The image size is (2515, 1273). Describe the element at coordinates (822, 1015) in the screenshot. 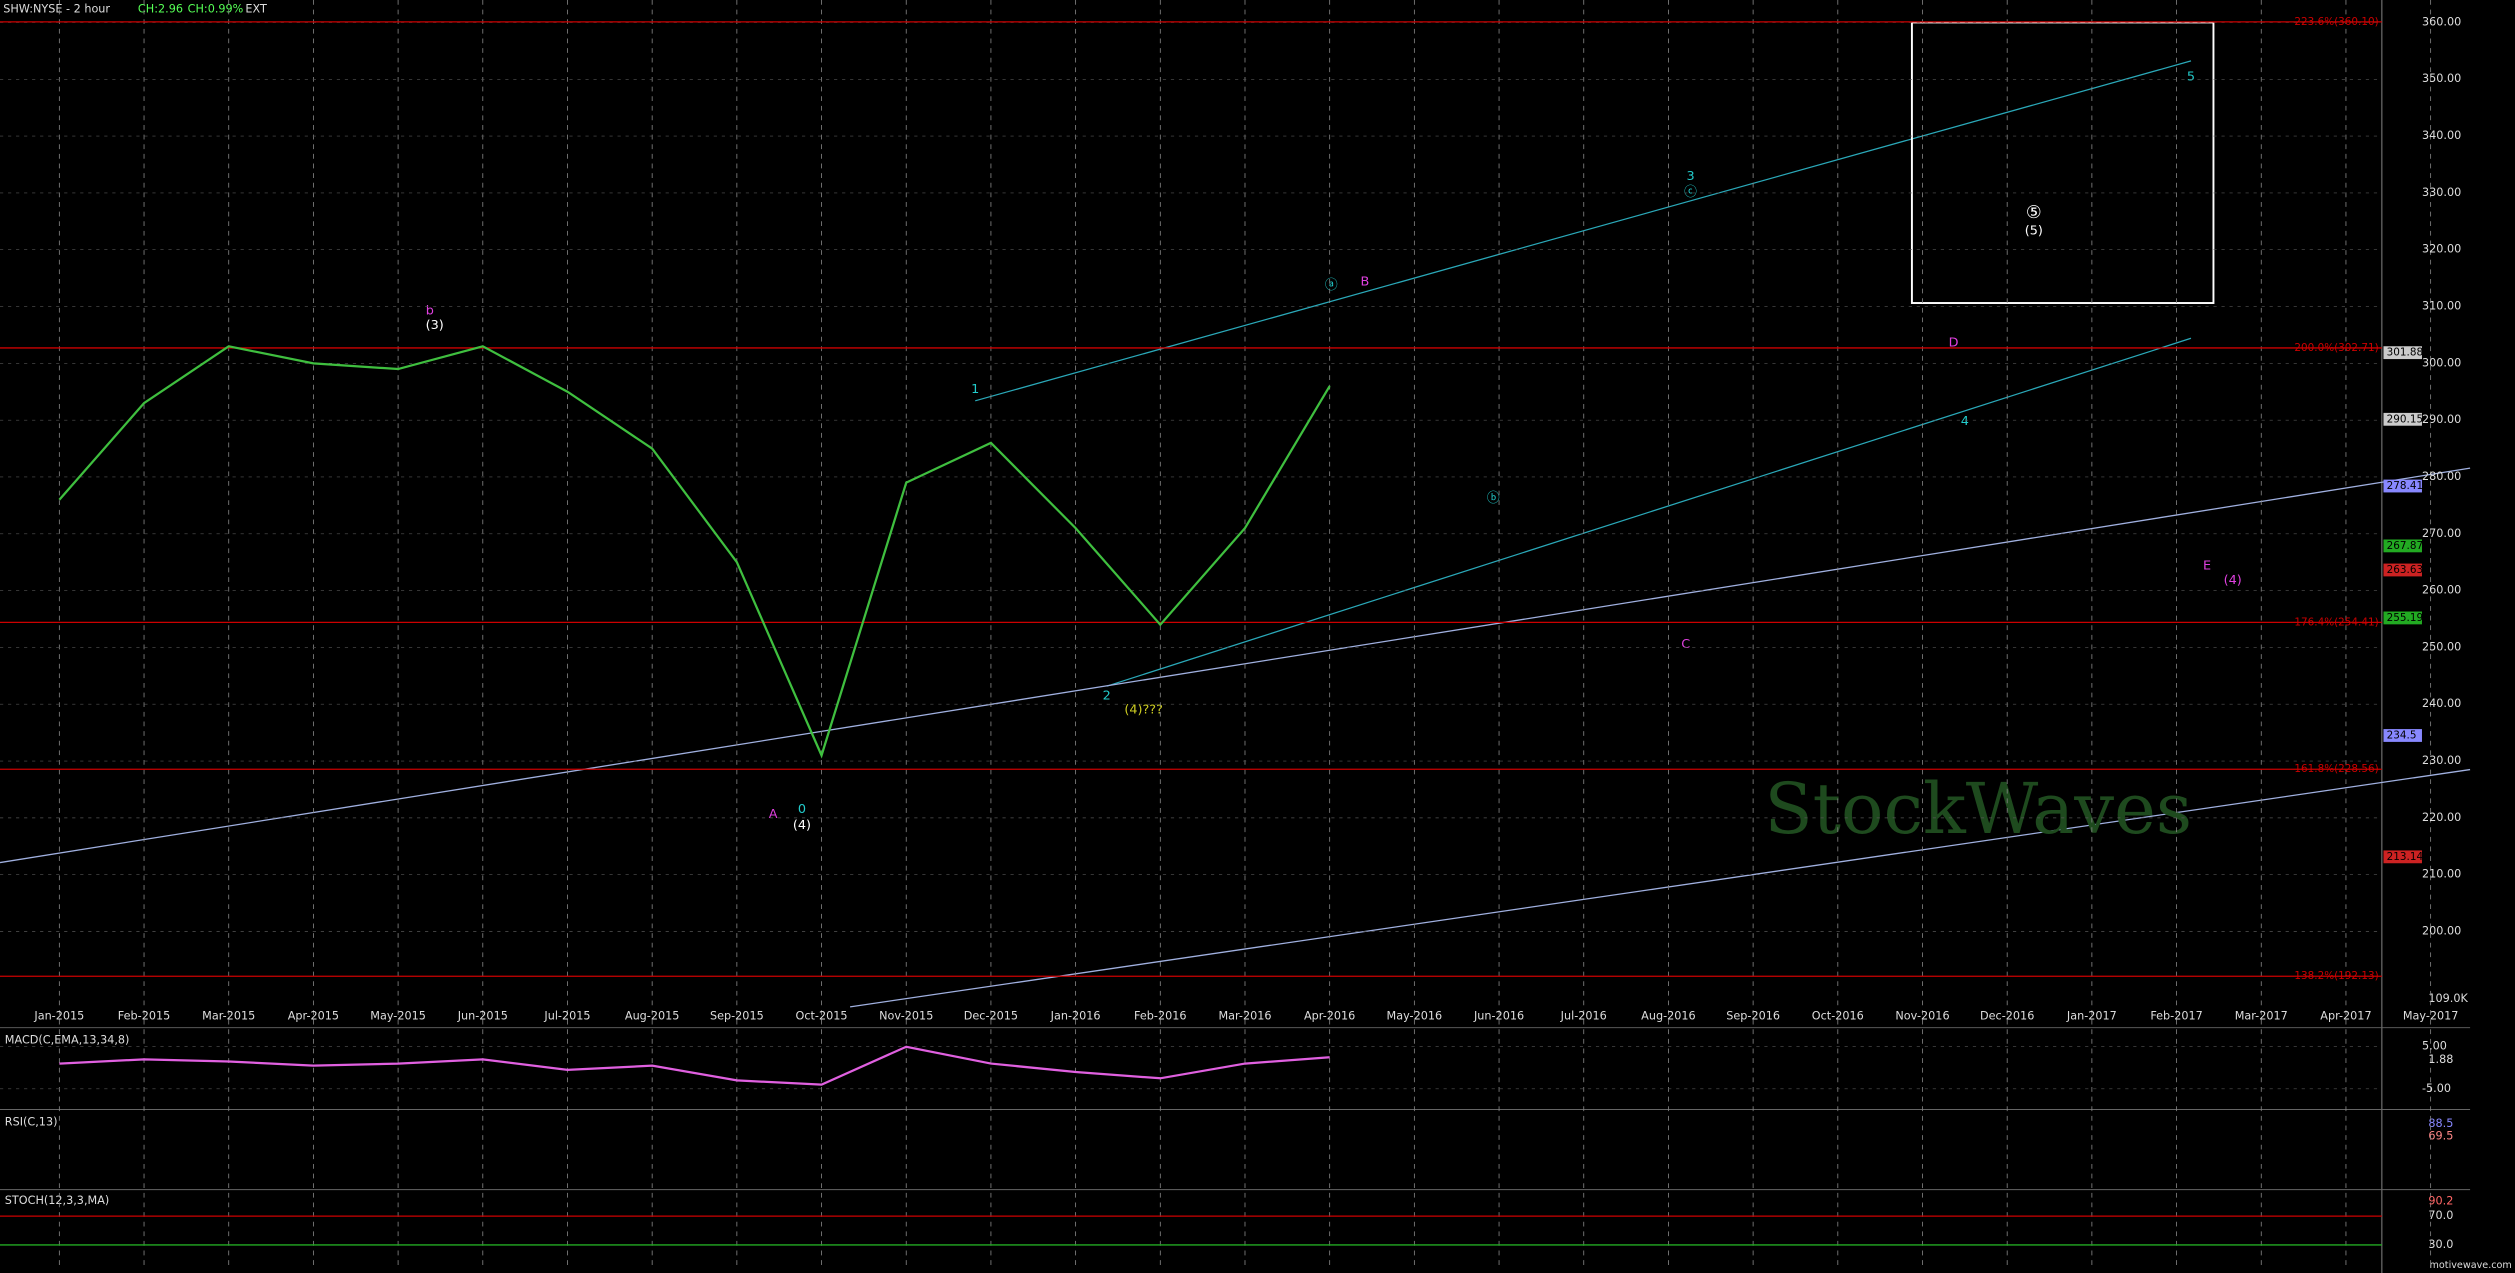

I see `x-tick-label: Oct-2015` at that location.